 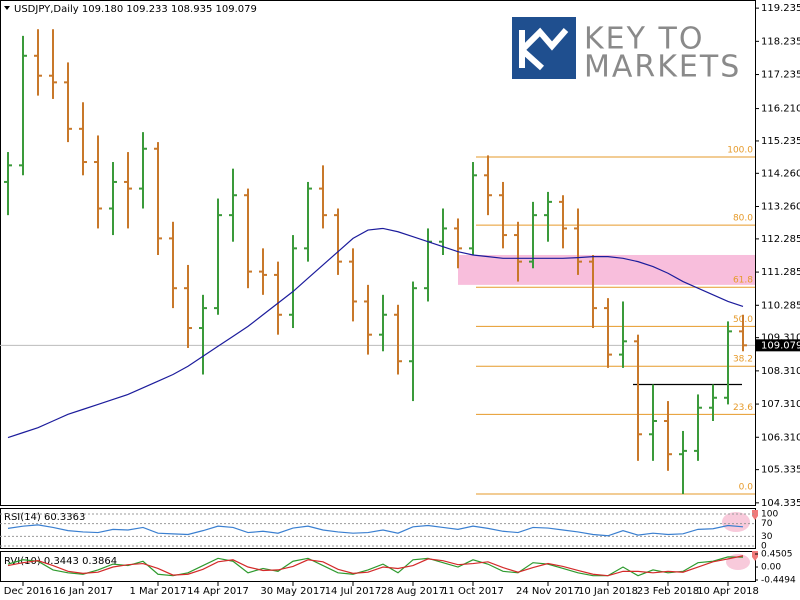 I want to click on x-tick-label: 10 Jan 2018, so click(x=608, y=591).